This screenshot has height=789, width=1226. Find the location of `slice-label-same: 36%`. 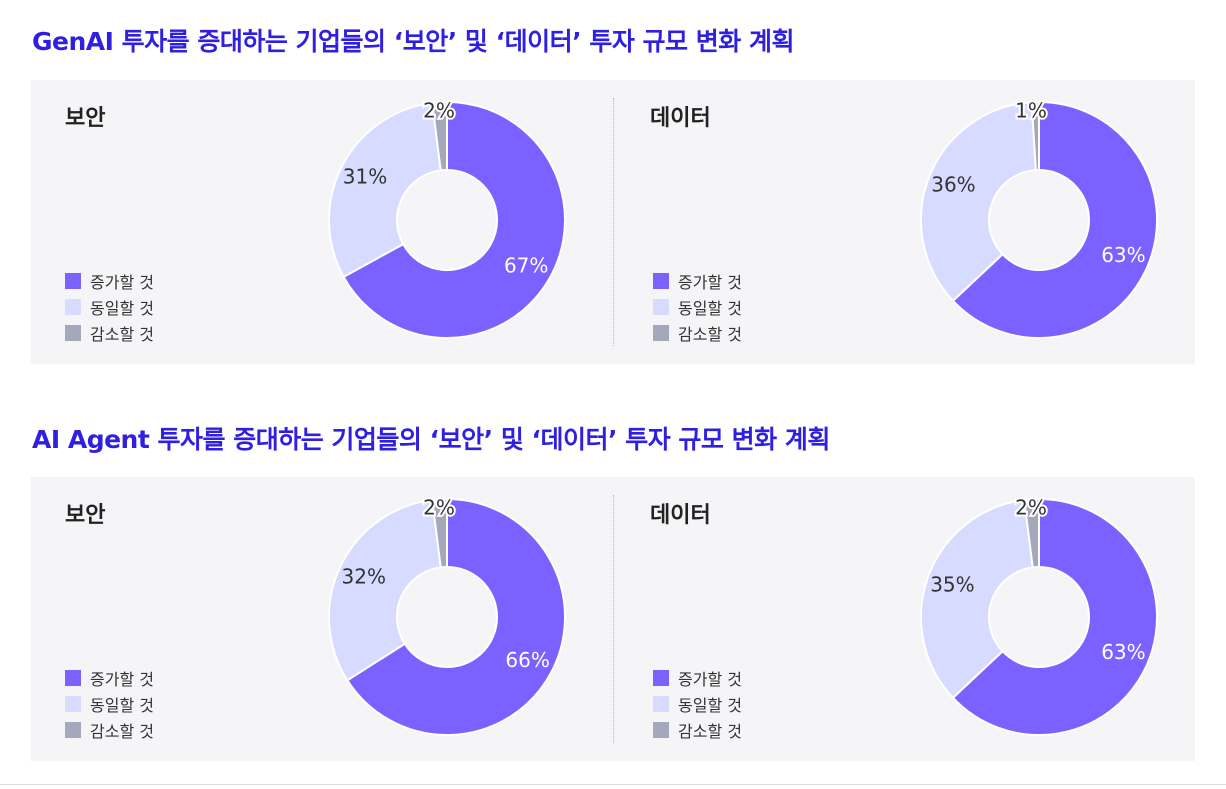

slice-label-same: 36% is located at coordinates (953, 185).